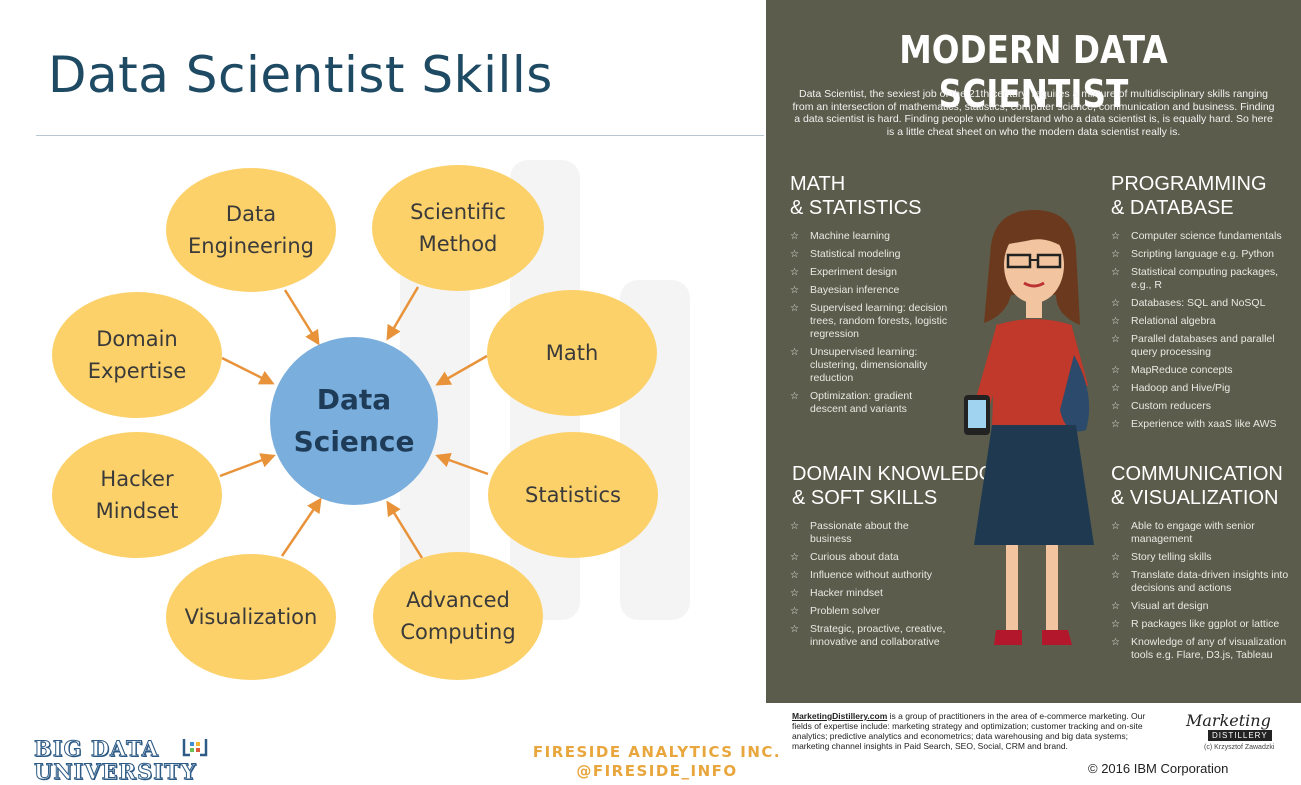  I want to click on arrow-data-engineering, so click(301, 317).